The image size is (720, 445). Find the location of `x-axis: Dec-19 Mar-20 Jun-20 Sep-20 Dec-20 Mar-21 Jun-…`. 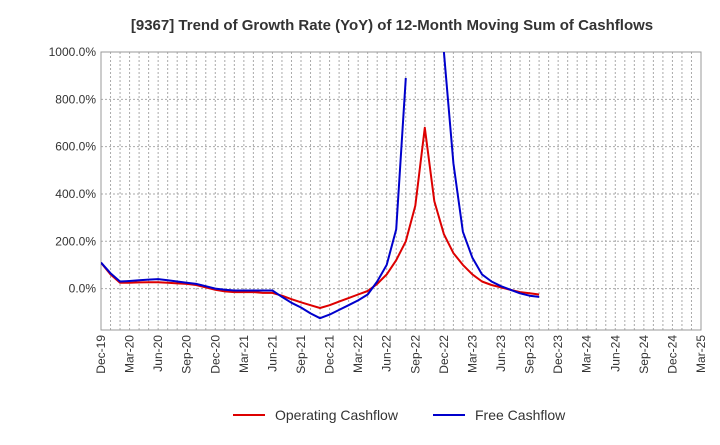

x-axis: Dec-19 Mar-20 Jun-20 Sep-20 Dec-20 Mar-21 Jun-… is located at coordinates (401, 354).